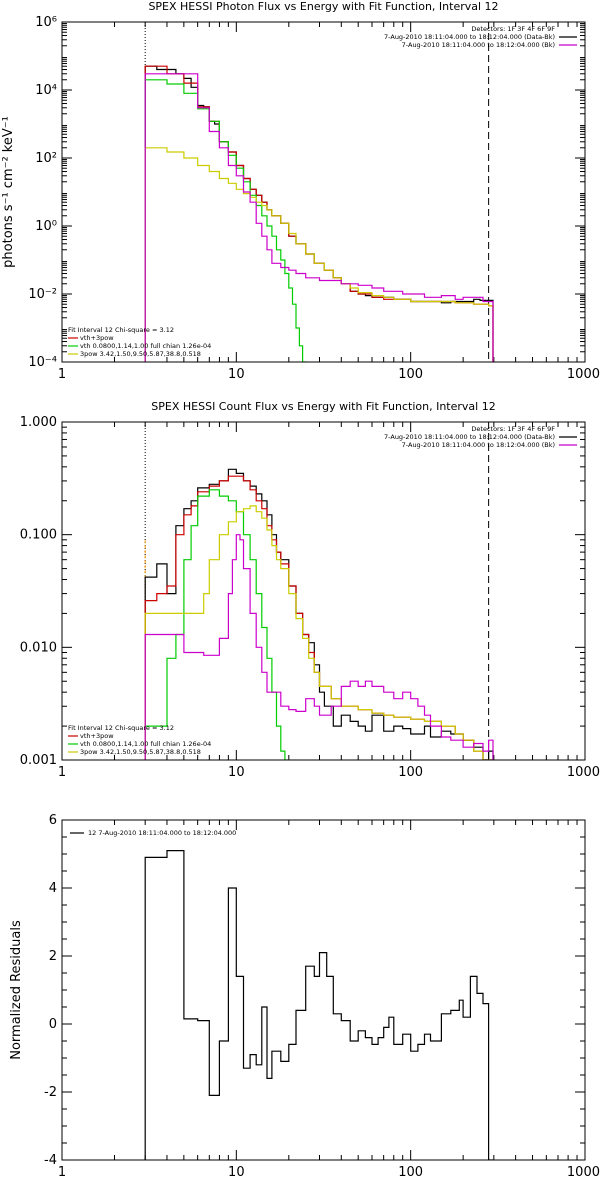  What do you see at coordinates (50, 1160) in the screenshot?
I see `y-tick-label: -4` at bounding box center [50, 1160].